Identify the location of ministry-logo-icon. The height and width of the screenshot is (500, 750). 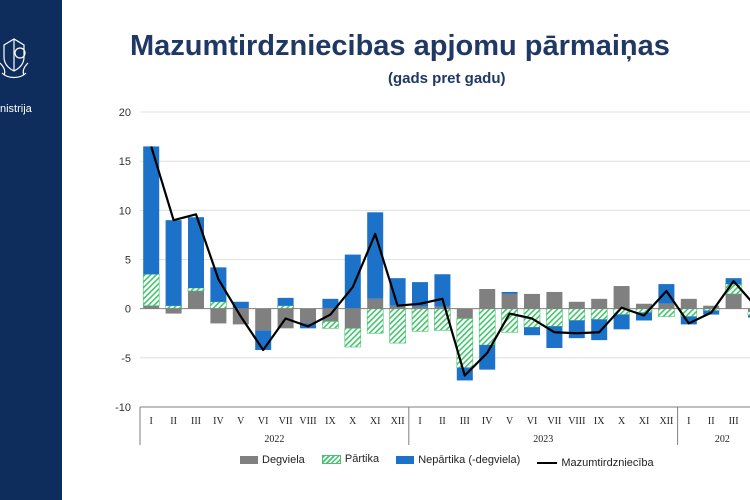
(14, 58).